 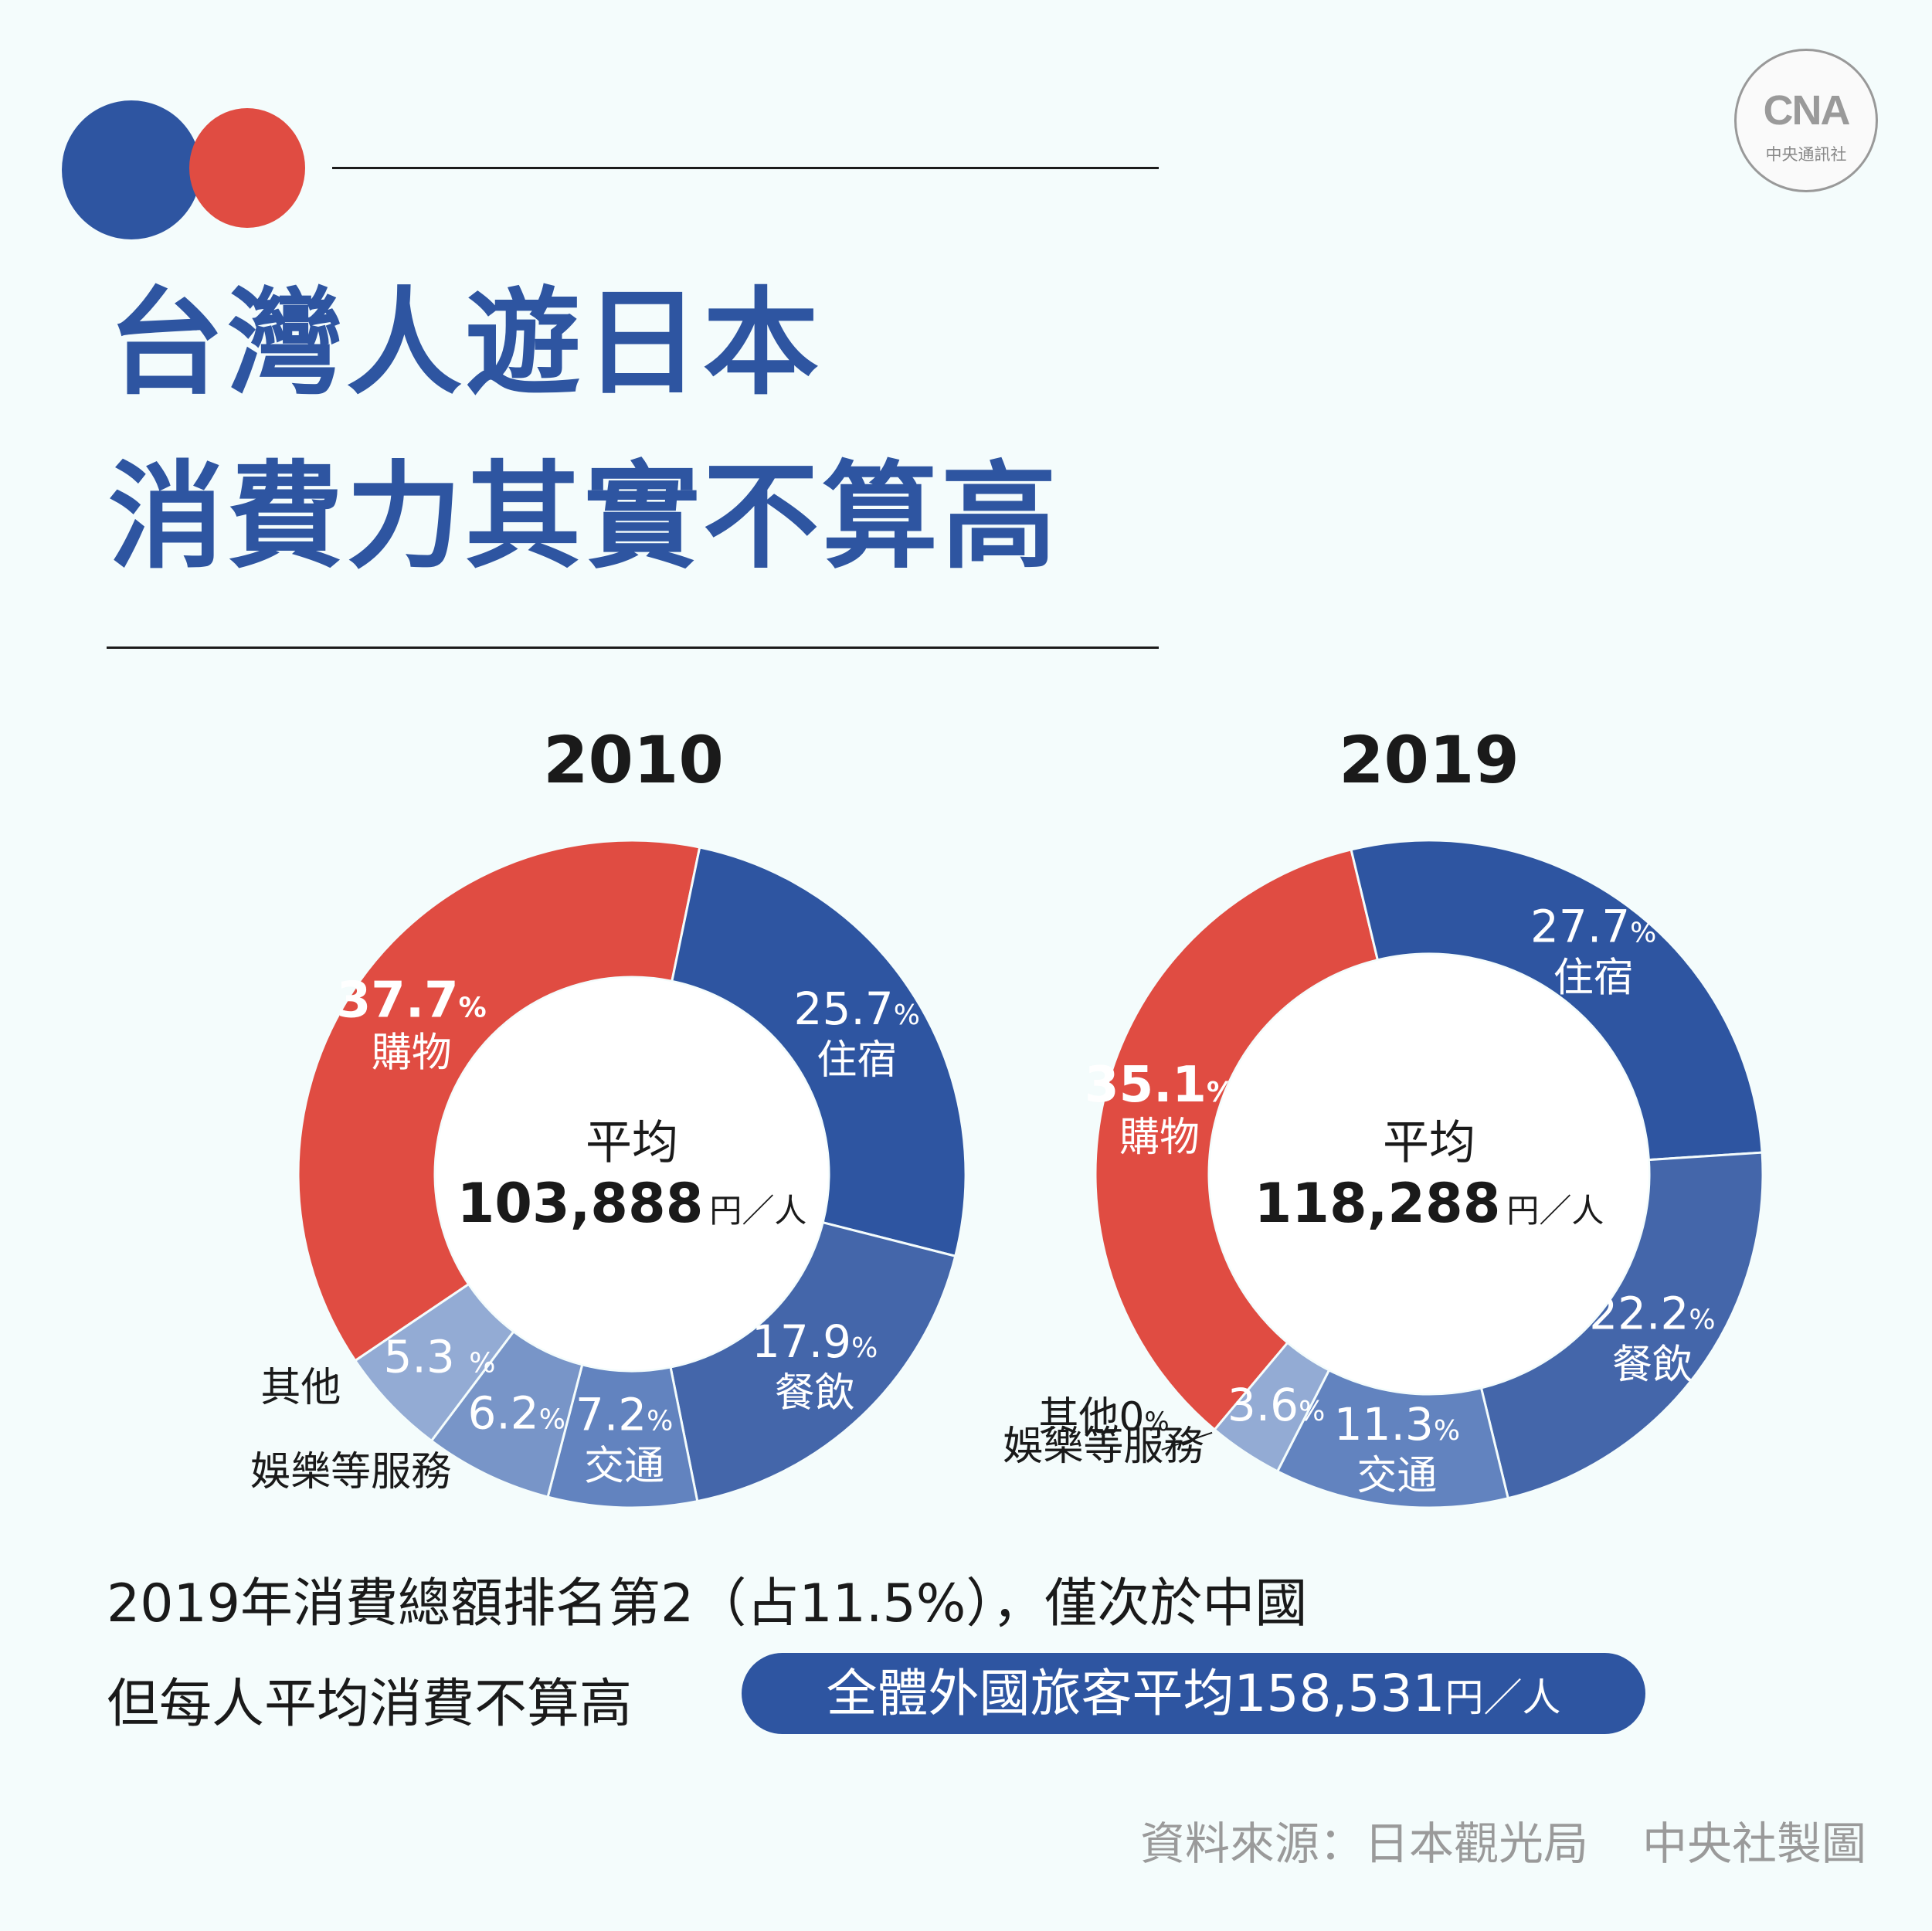 I want to click on source-text: 資料來源：日本觀光局, so click(x=1364, y=1844).